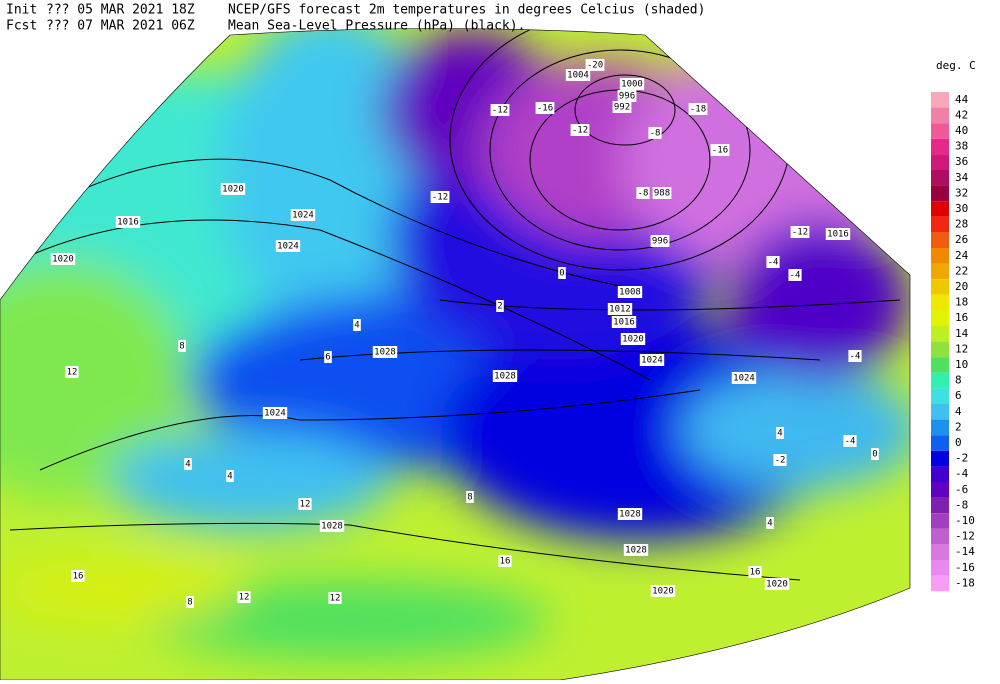 The width and height of the screenshot is (1000, 684). What do you see at coordinates (120, 26) in the screenshot?
I see `fcst-time: ??? 07 MAR 2021 06Z` at bounding box center [120, 26].